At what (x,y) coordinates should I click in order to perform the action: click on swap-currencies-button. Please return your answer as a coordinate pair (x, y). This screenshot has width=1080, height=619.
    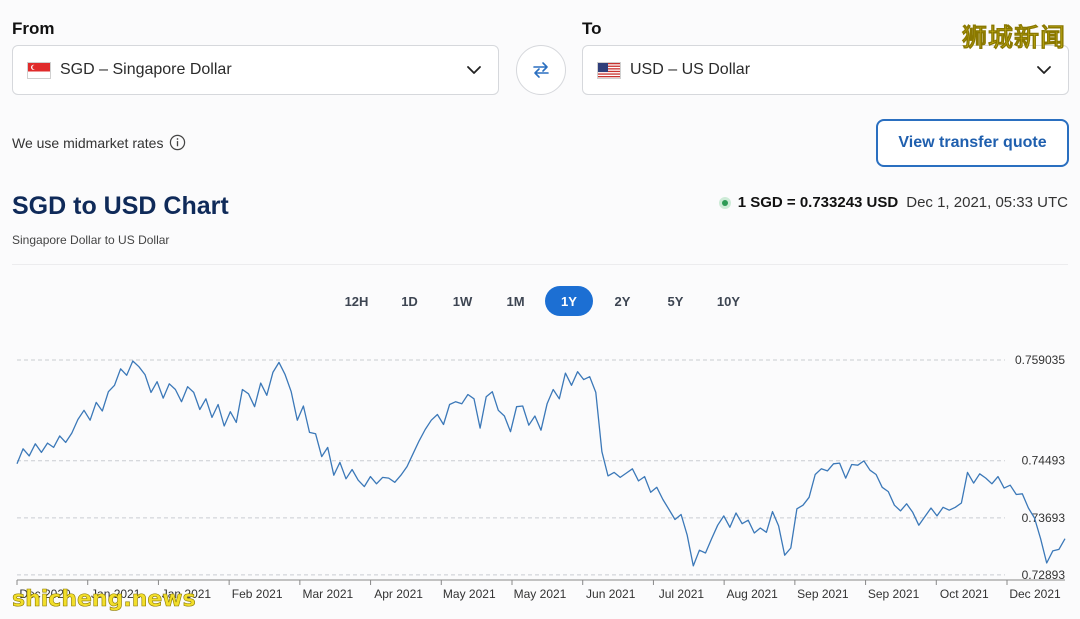
    Looking at the image, I should click on (541, 70).